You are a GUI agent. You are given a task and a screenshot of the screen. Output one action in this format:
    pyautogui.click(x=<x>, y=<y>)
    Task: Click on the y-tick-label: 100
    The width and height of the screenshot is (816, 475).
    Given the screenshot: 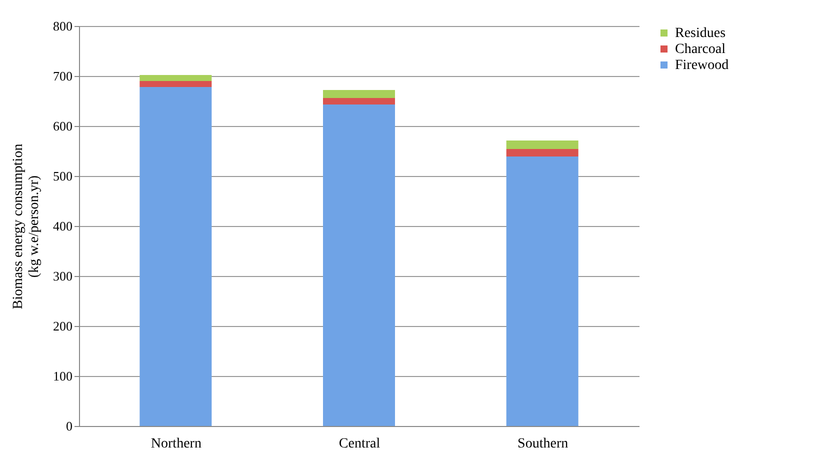 What is the action you would take?
    pyautogui.click(x=62, y=376)
    